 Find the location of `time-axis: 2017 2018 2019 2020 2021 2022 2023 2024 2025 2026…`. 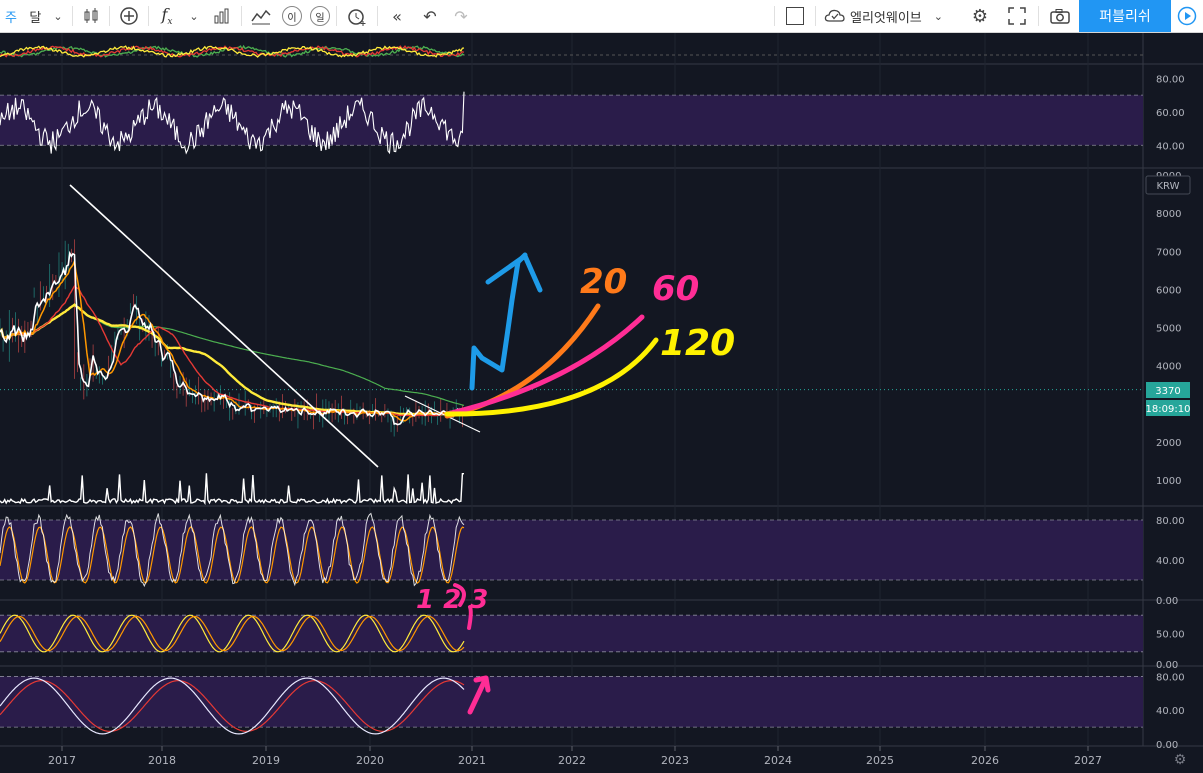

time-axis: 2017 2018 2019 2020 2021 2022 2023 2024 2025 2026… is located at coordinates (575, 756).